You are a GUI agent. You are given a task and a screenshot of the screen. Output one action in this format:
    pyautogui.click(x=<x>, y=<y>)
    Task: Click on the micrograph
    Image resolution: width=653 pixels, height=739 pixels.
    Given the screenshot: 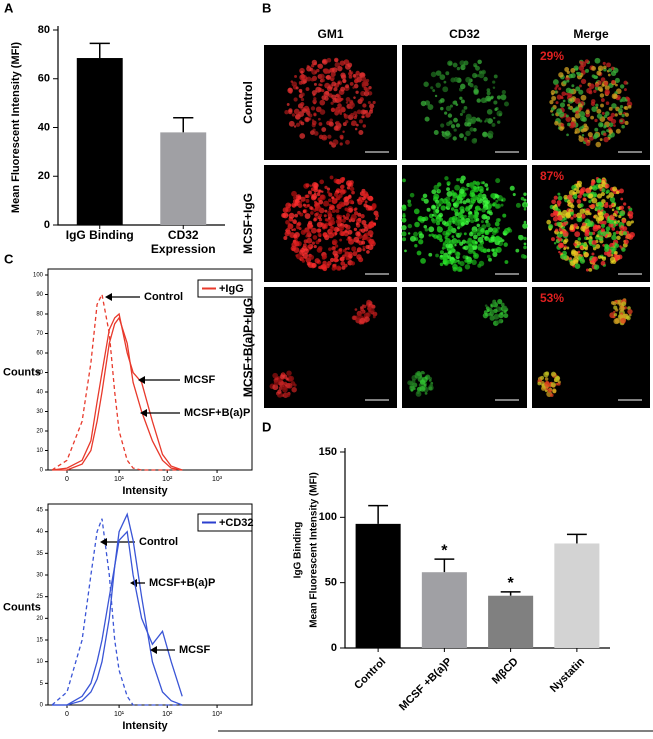 What is the action you would take?
    pyautogui.click(x=464, y=102)
    